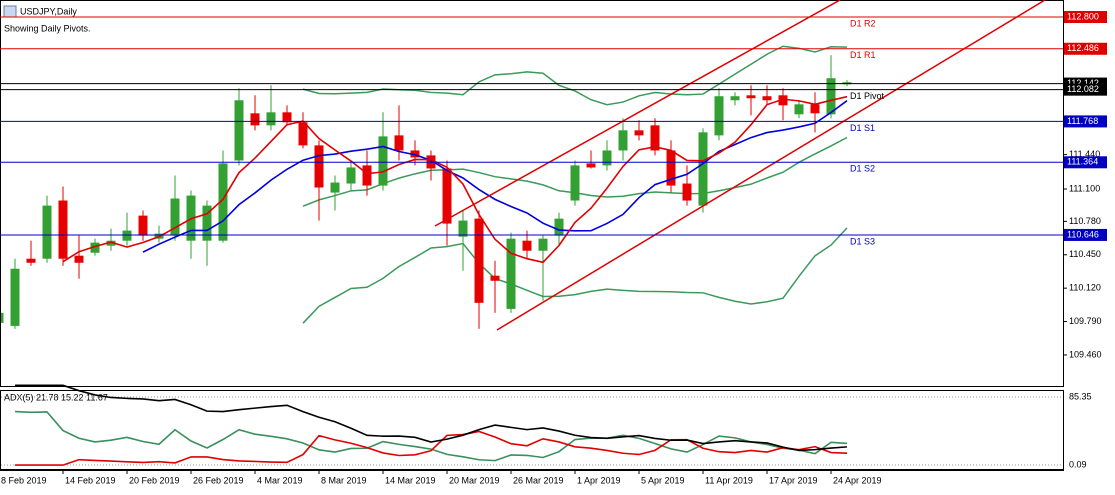 Image resolution: width=1115 pixels, height=495 pixels. I want to click on x-tick-label: 5 Apr 2019, so click(663, 480).